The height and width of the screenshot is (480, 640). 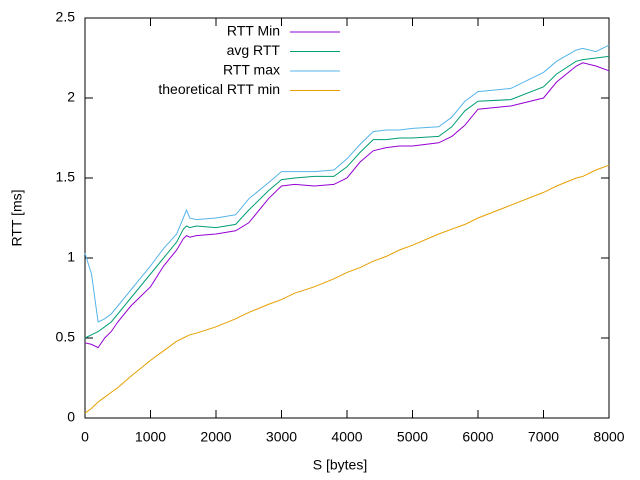 What do you see at coordinates (71, 257) in the screenshot?
I see `y-tick-label: 1` at bounding box center [71, 257].